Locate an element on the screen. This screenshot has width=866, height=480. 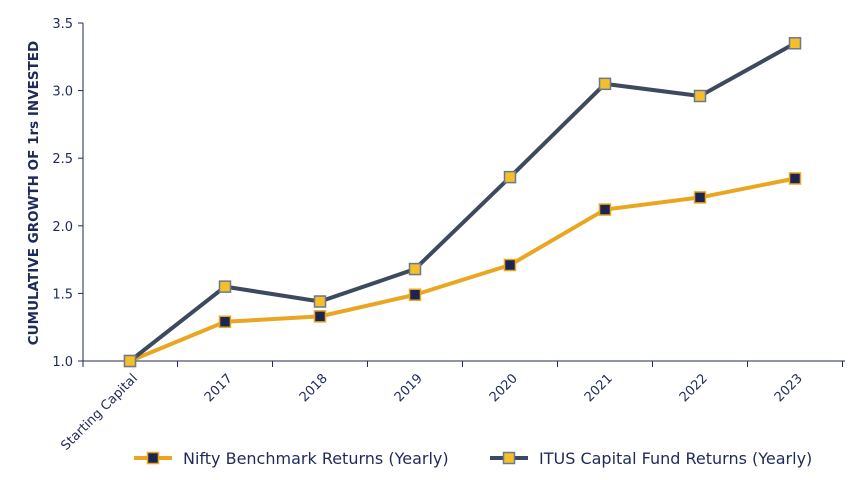
x-tick-label: Starting Capital is located at coordinates (99, 412).